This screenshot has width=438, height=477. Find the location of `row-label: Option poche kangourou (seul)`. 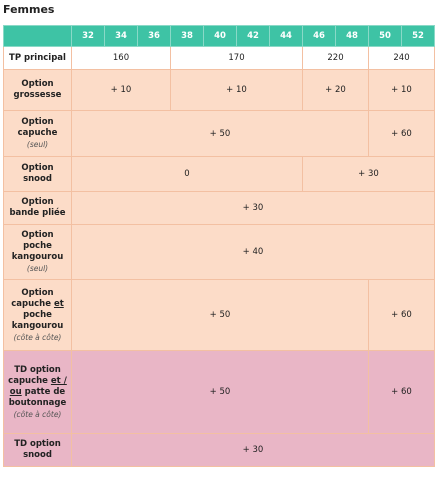

row-label: Option poche kangourou (seul) is located at coordinates (37, 252).